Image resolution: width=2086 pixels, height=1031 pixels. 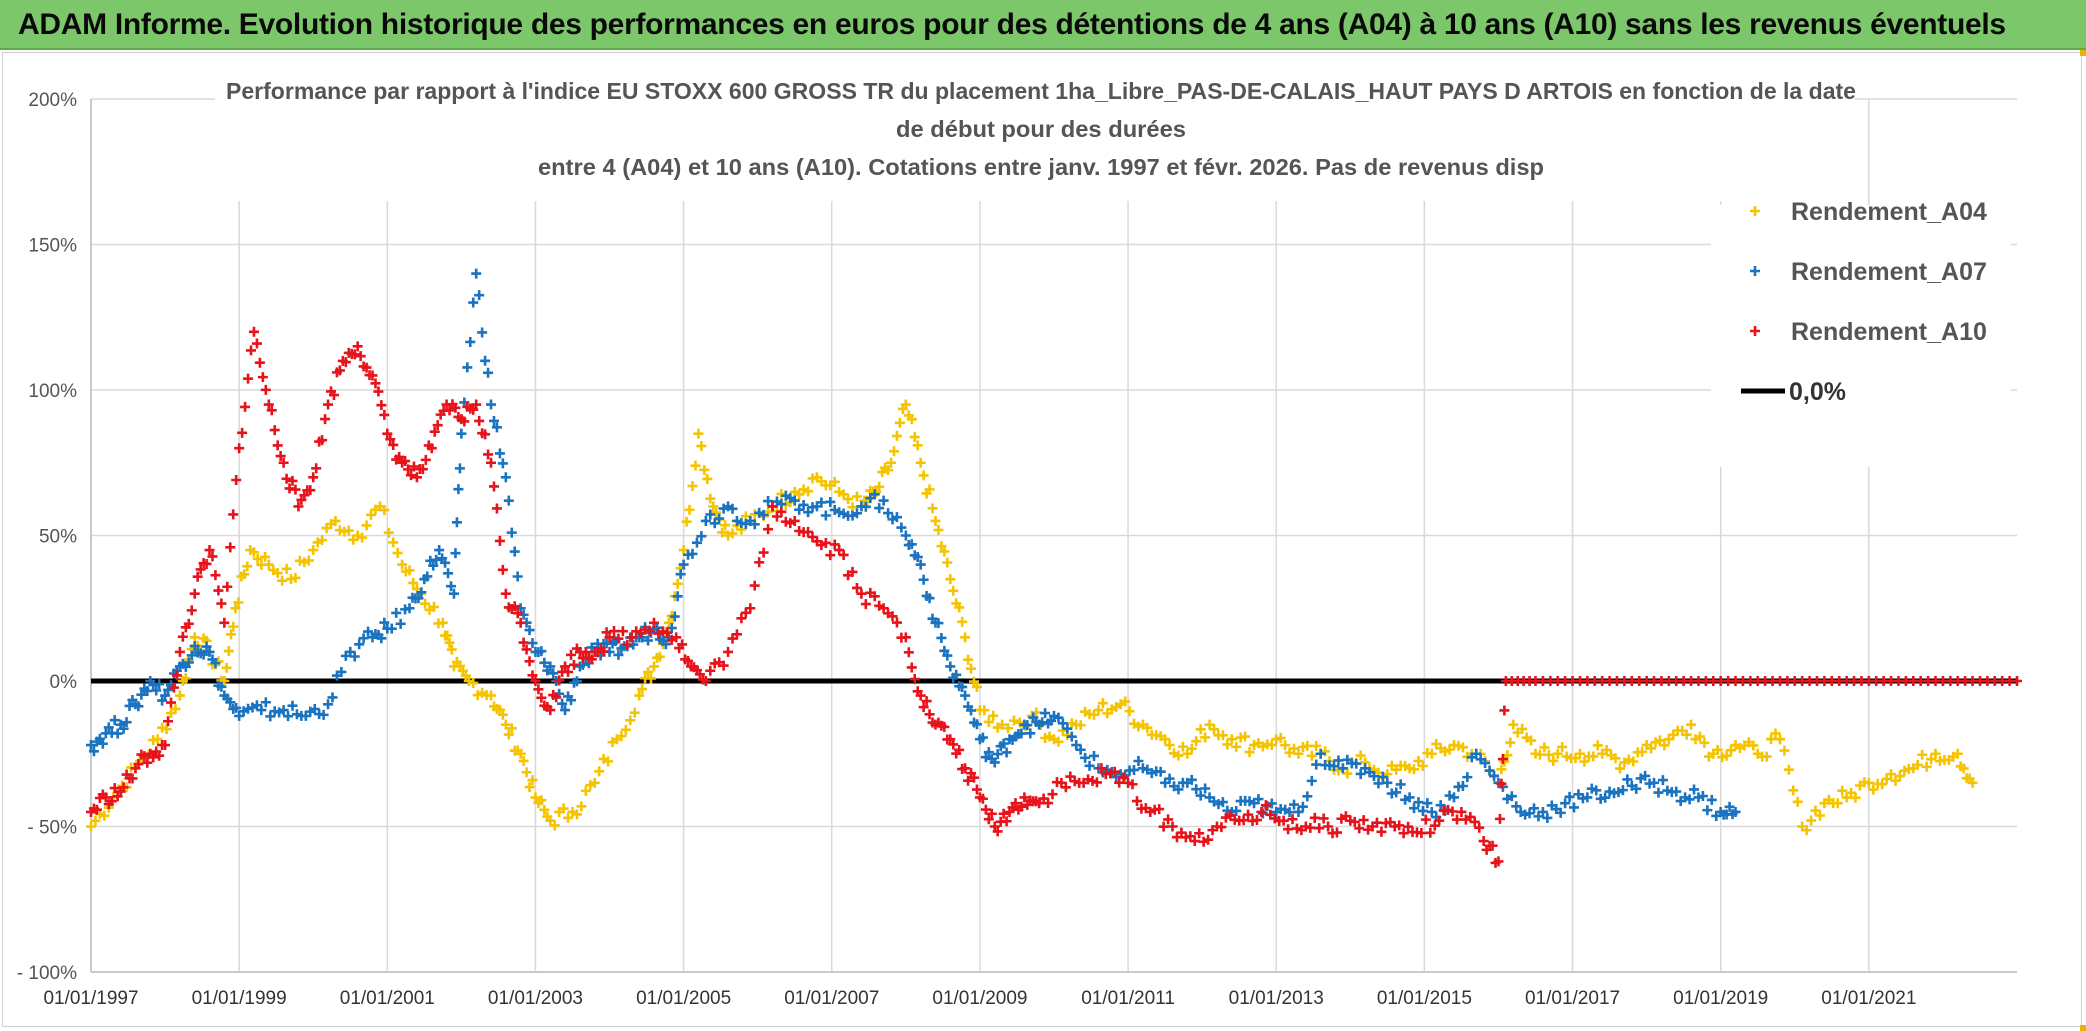 What do you see at coordinates (1276, 998) in the screenshot?
I see `x-tick-label: 01/01/2013` at bounding box center [1276, 998].